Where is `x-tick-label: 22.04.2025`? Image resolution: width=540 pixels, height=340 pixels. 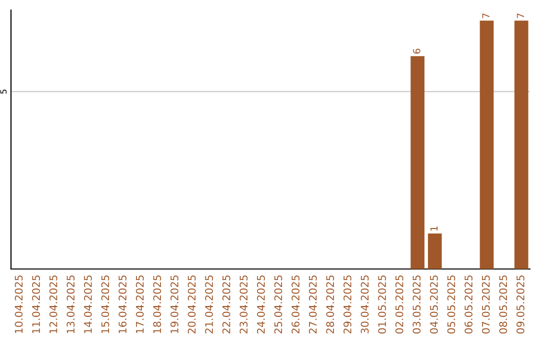 x-tick-label: 22.04.2025 is located at coordinates (226, 304).